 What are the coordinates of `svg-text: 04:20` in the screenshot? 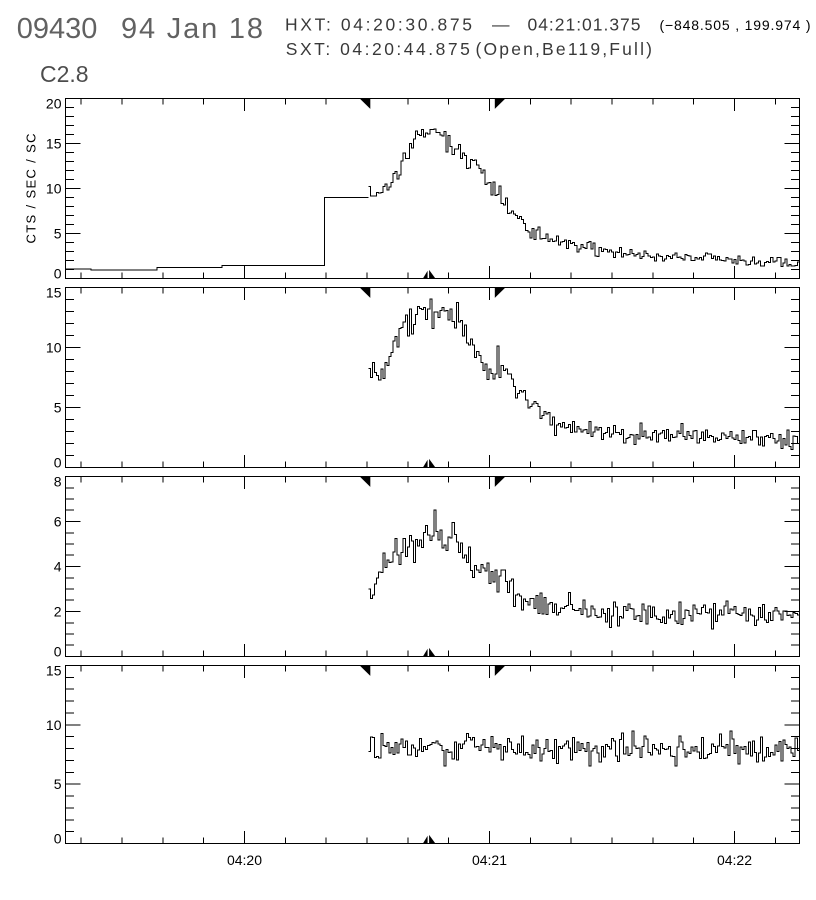 It's located at (244, 860).